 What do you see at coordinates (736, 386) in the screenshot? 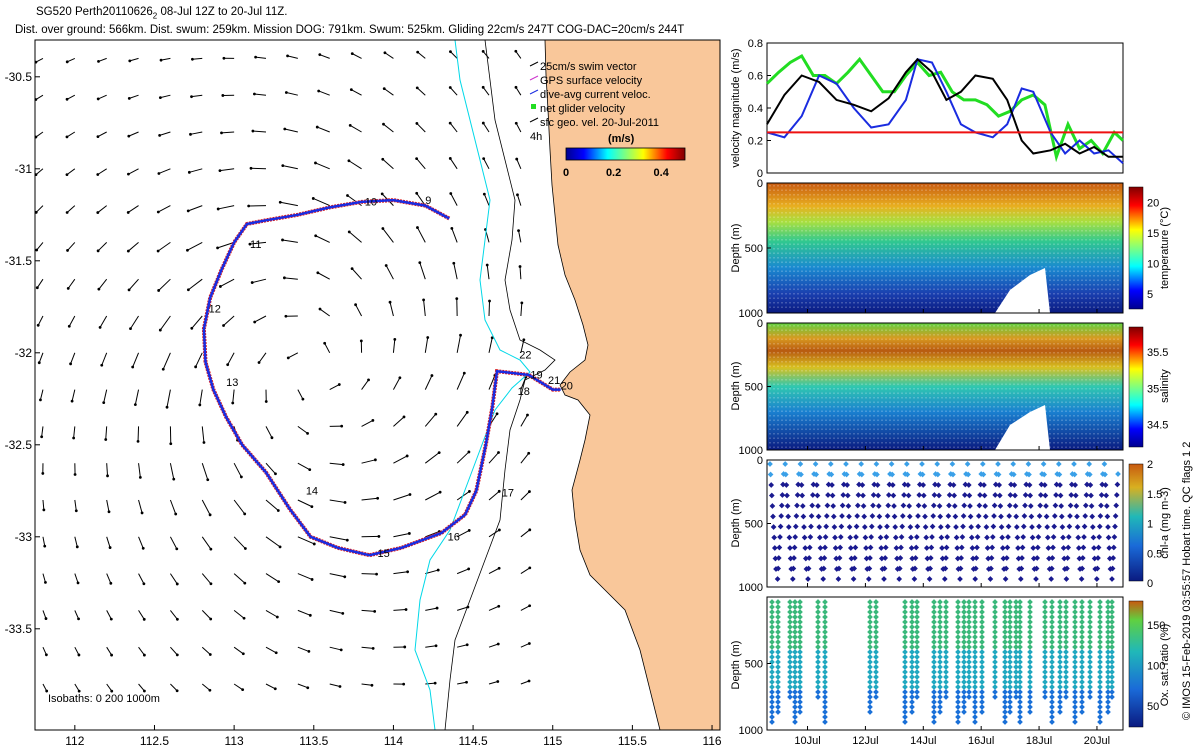
I see `salinity-ylabel: Depth (m)` at bounding box center [736, 386].